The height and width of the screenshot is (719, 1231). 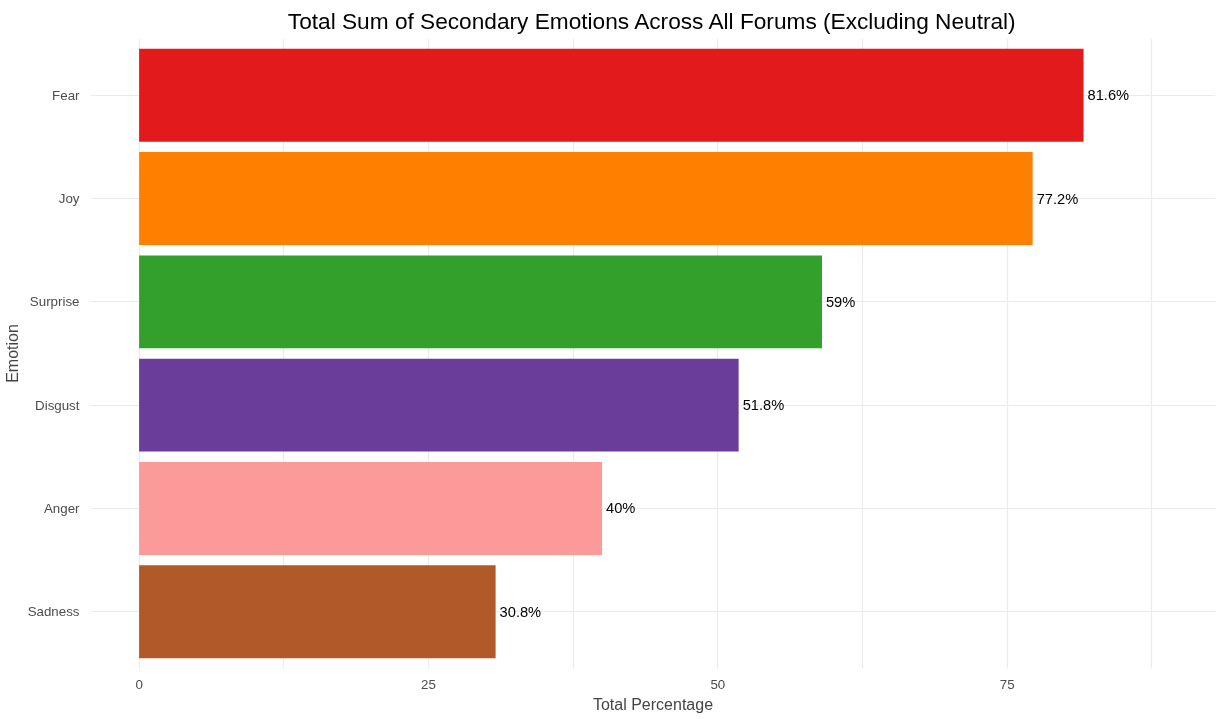 I want to click on data-label: 59%, so click(x=840, y=301).